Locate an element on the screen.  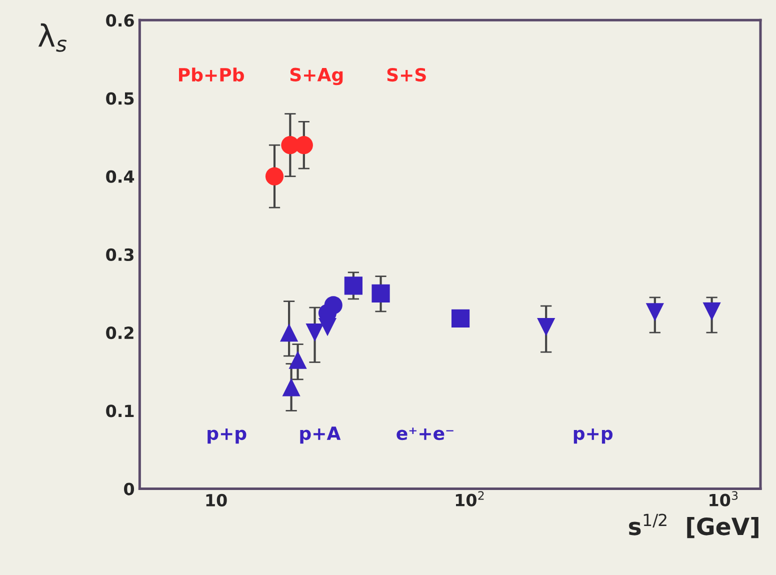
text: s$^{1/2}$ [GeV] is located at coordinates (693, 526).